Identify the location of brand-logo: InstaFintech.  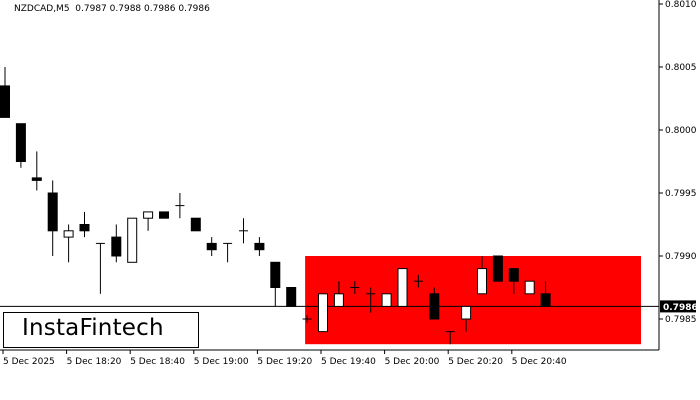
(101, 330).